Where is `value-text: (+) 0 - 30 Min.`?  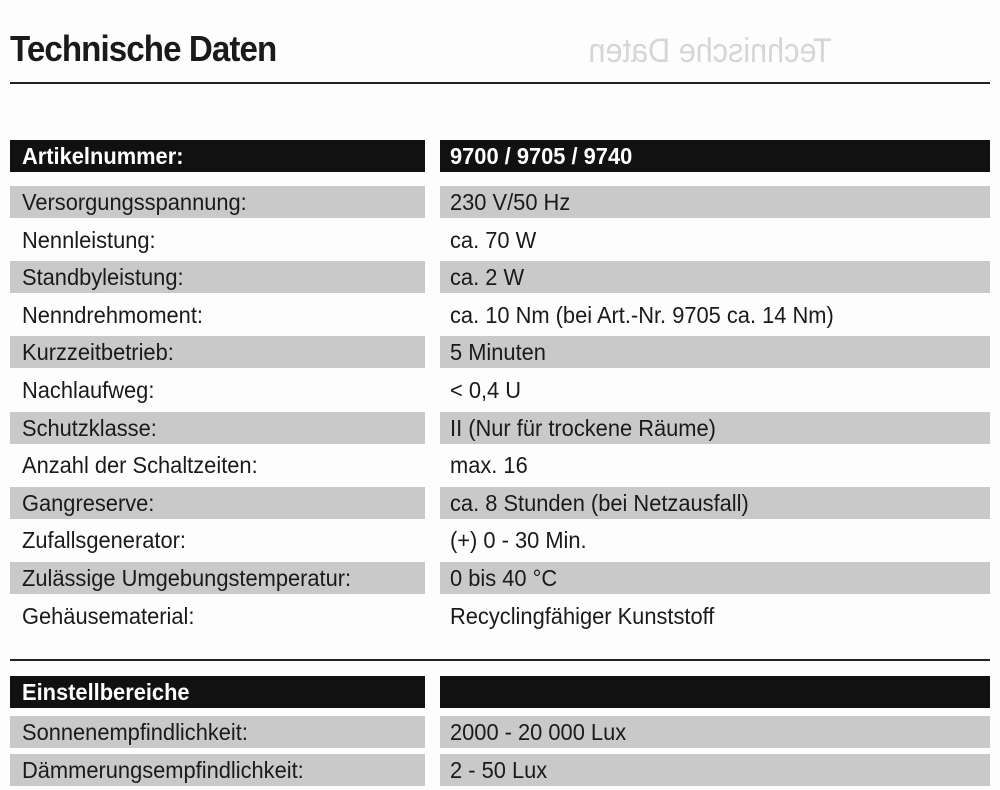 value-text: (+) 0 - 30 Min. is located at coordinates (518, 540).